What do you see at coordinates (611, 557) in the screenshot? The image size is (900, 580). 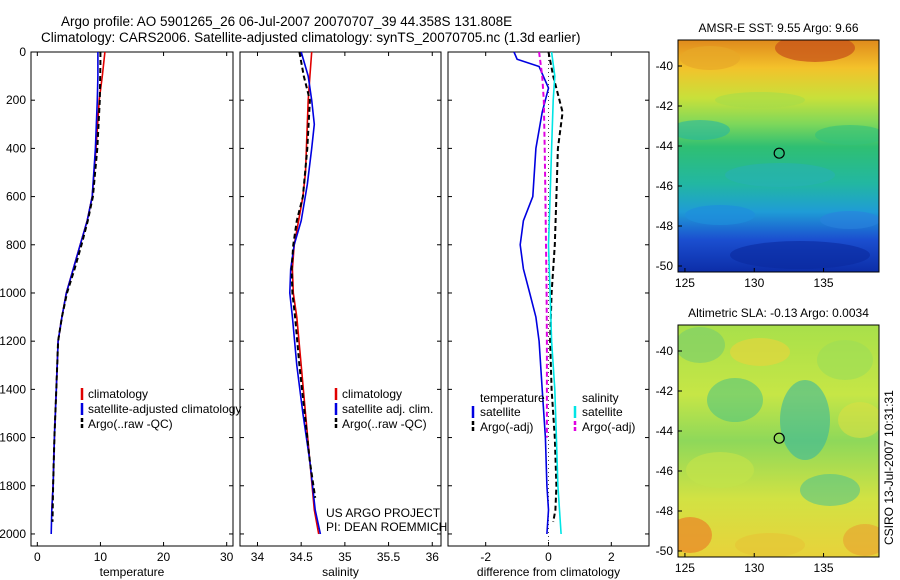 I see `diff-xtick-label: 2` at bounding box center [611, 557].